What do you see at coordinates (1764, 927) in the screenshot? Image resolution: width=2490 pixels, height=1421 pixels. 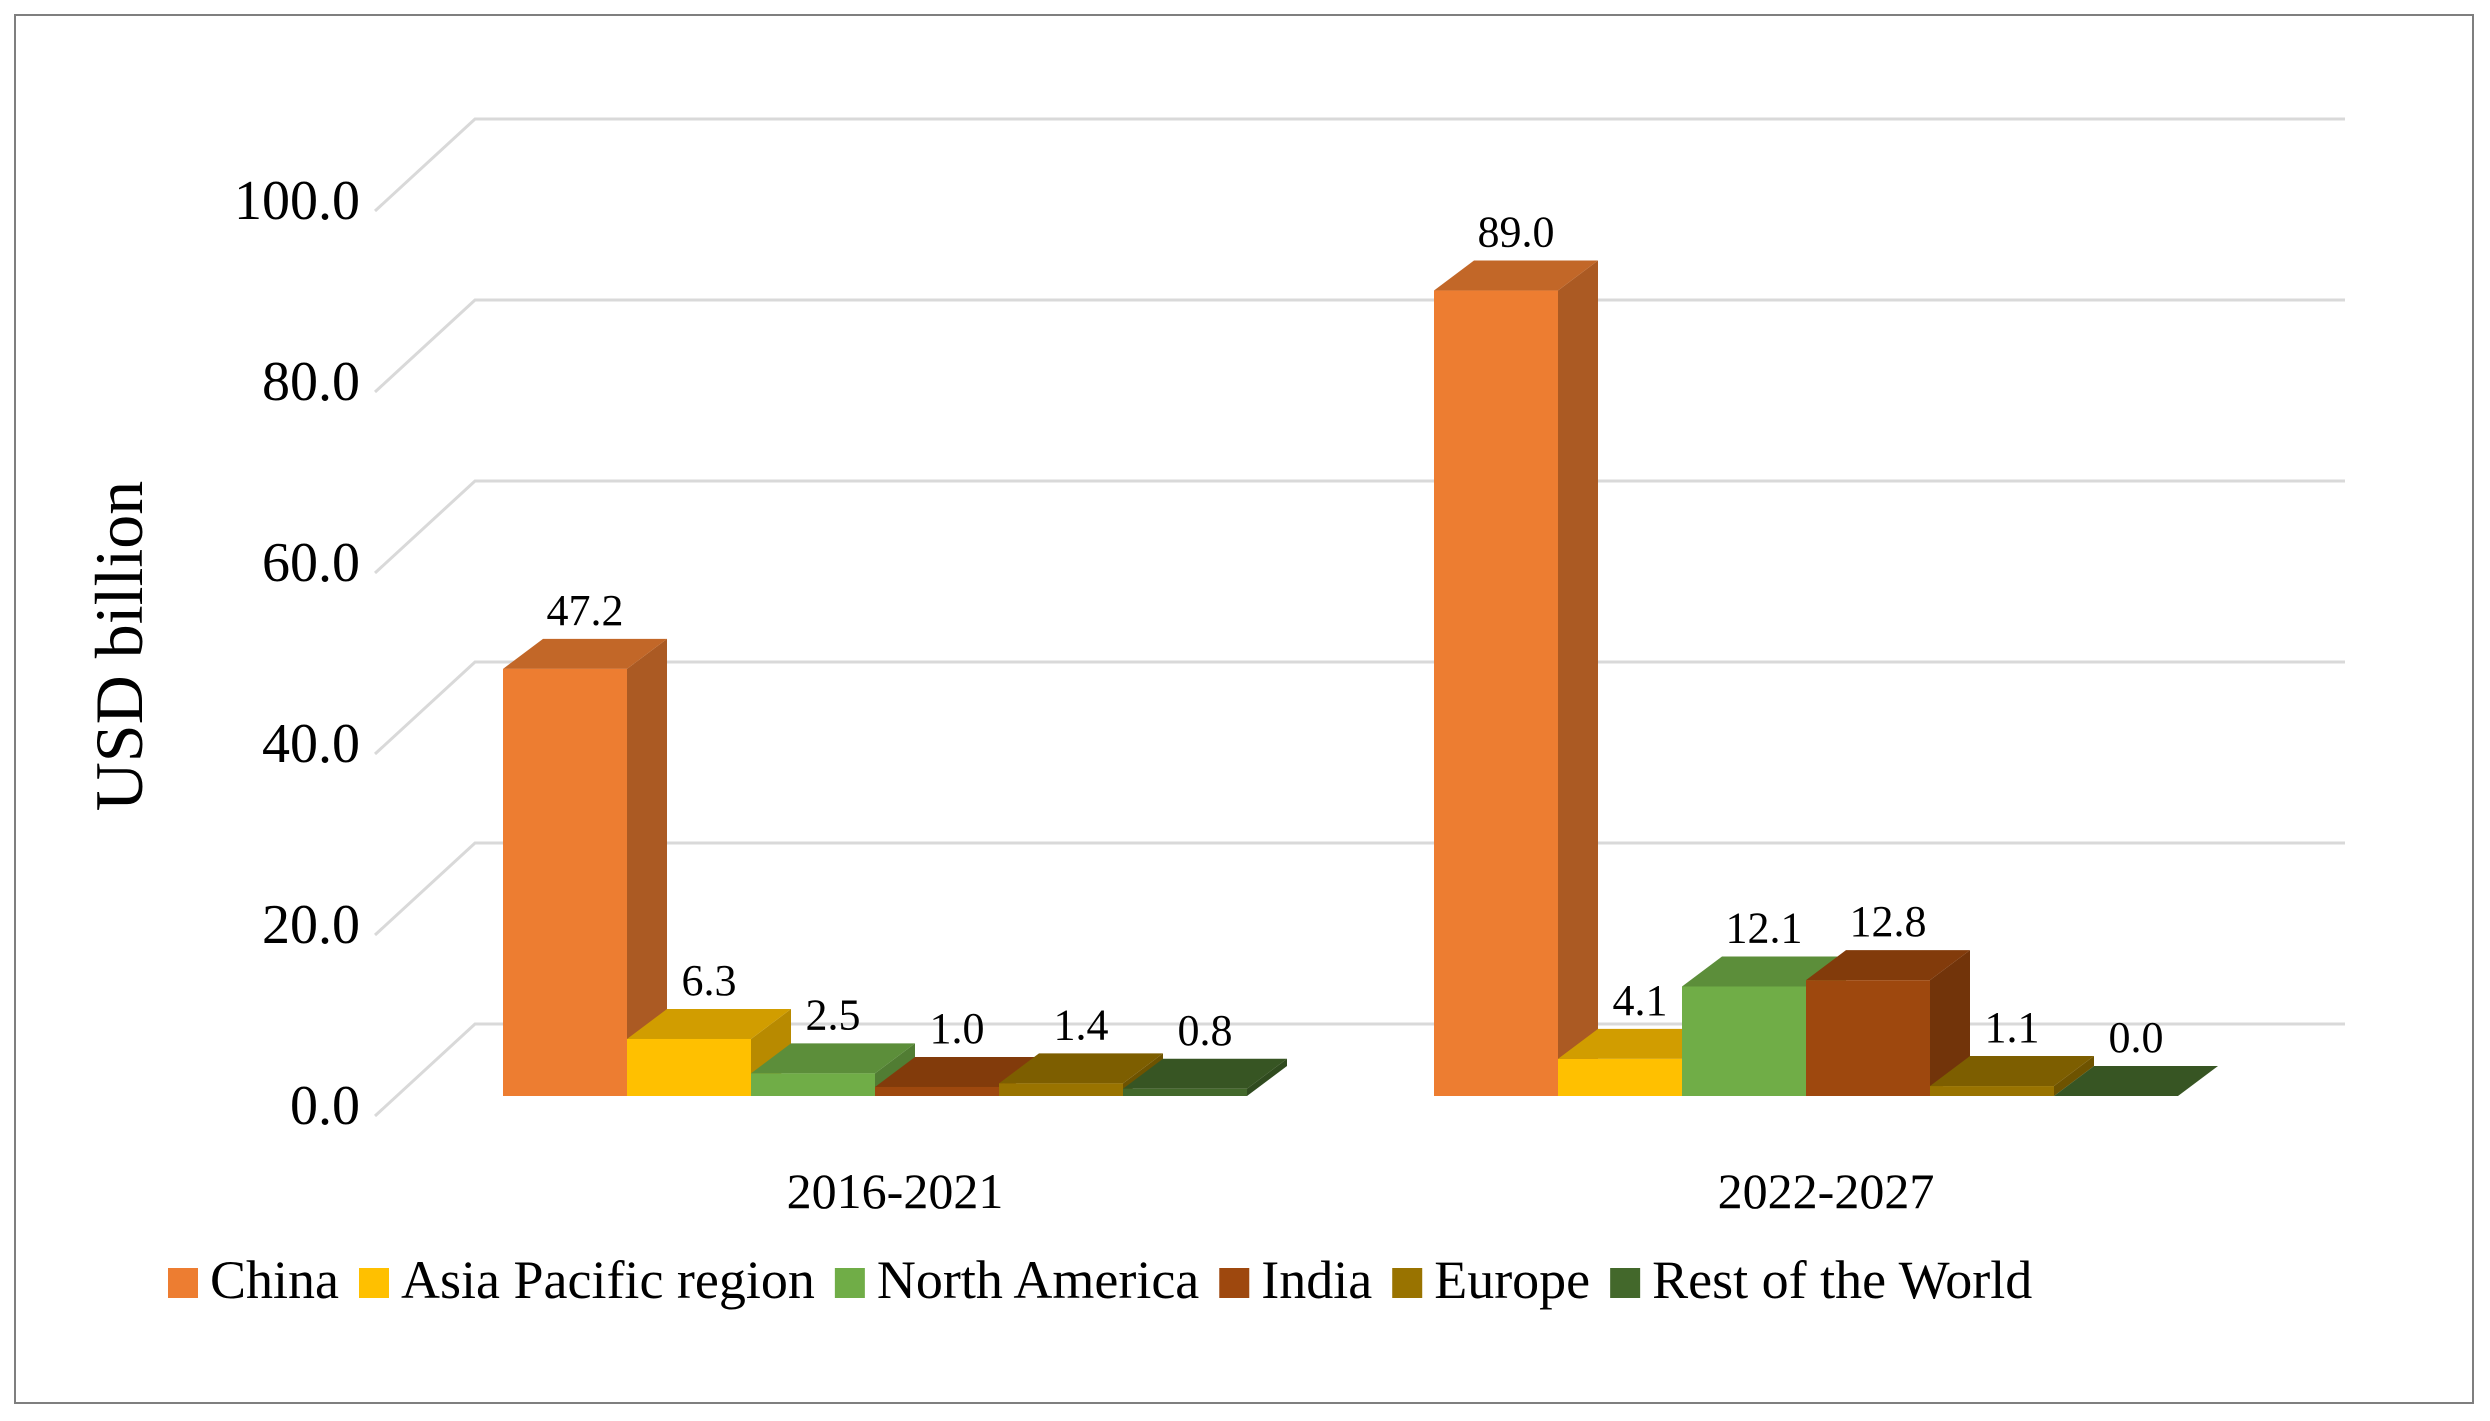 I see `data-label: 12.1` at bounding box center [1764, 927].